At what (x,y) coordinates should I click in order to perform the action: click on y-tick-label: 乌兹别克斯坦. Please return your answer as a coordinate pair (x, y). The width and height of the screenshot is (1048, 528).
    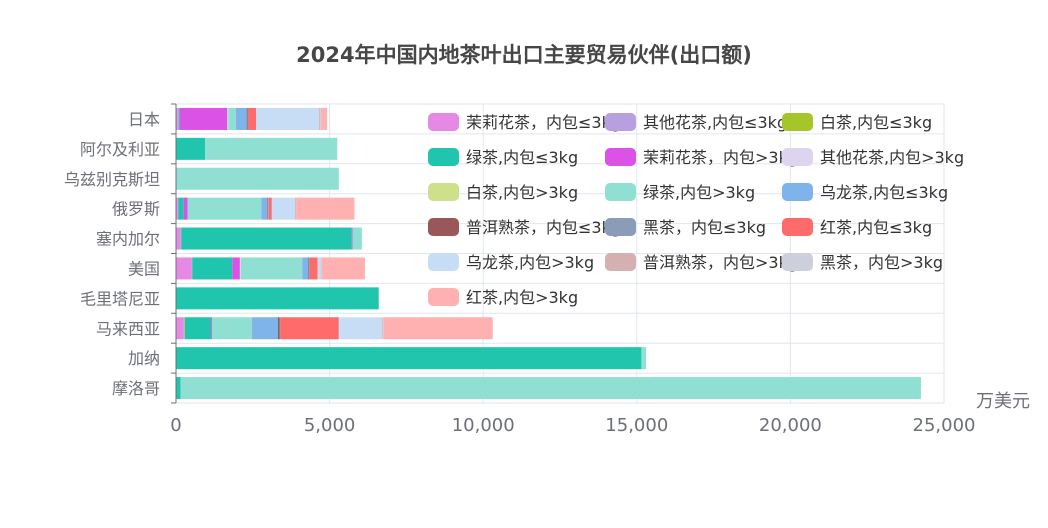
    Looking at the image, I should click on (112, 179).